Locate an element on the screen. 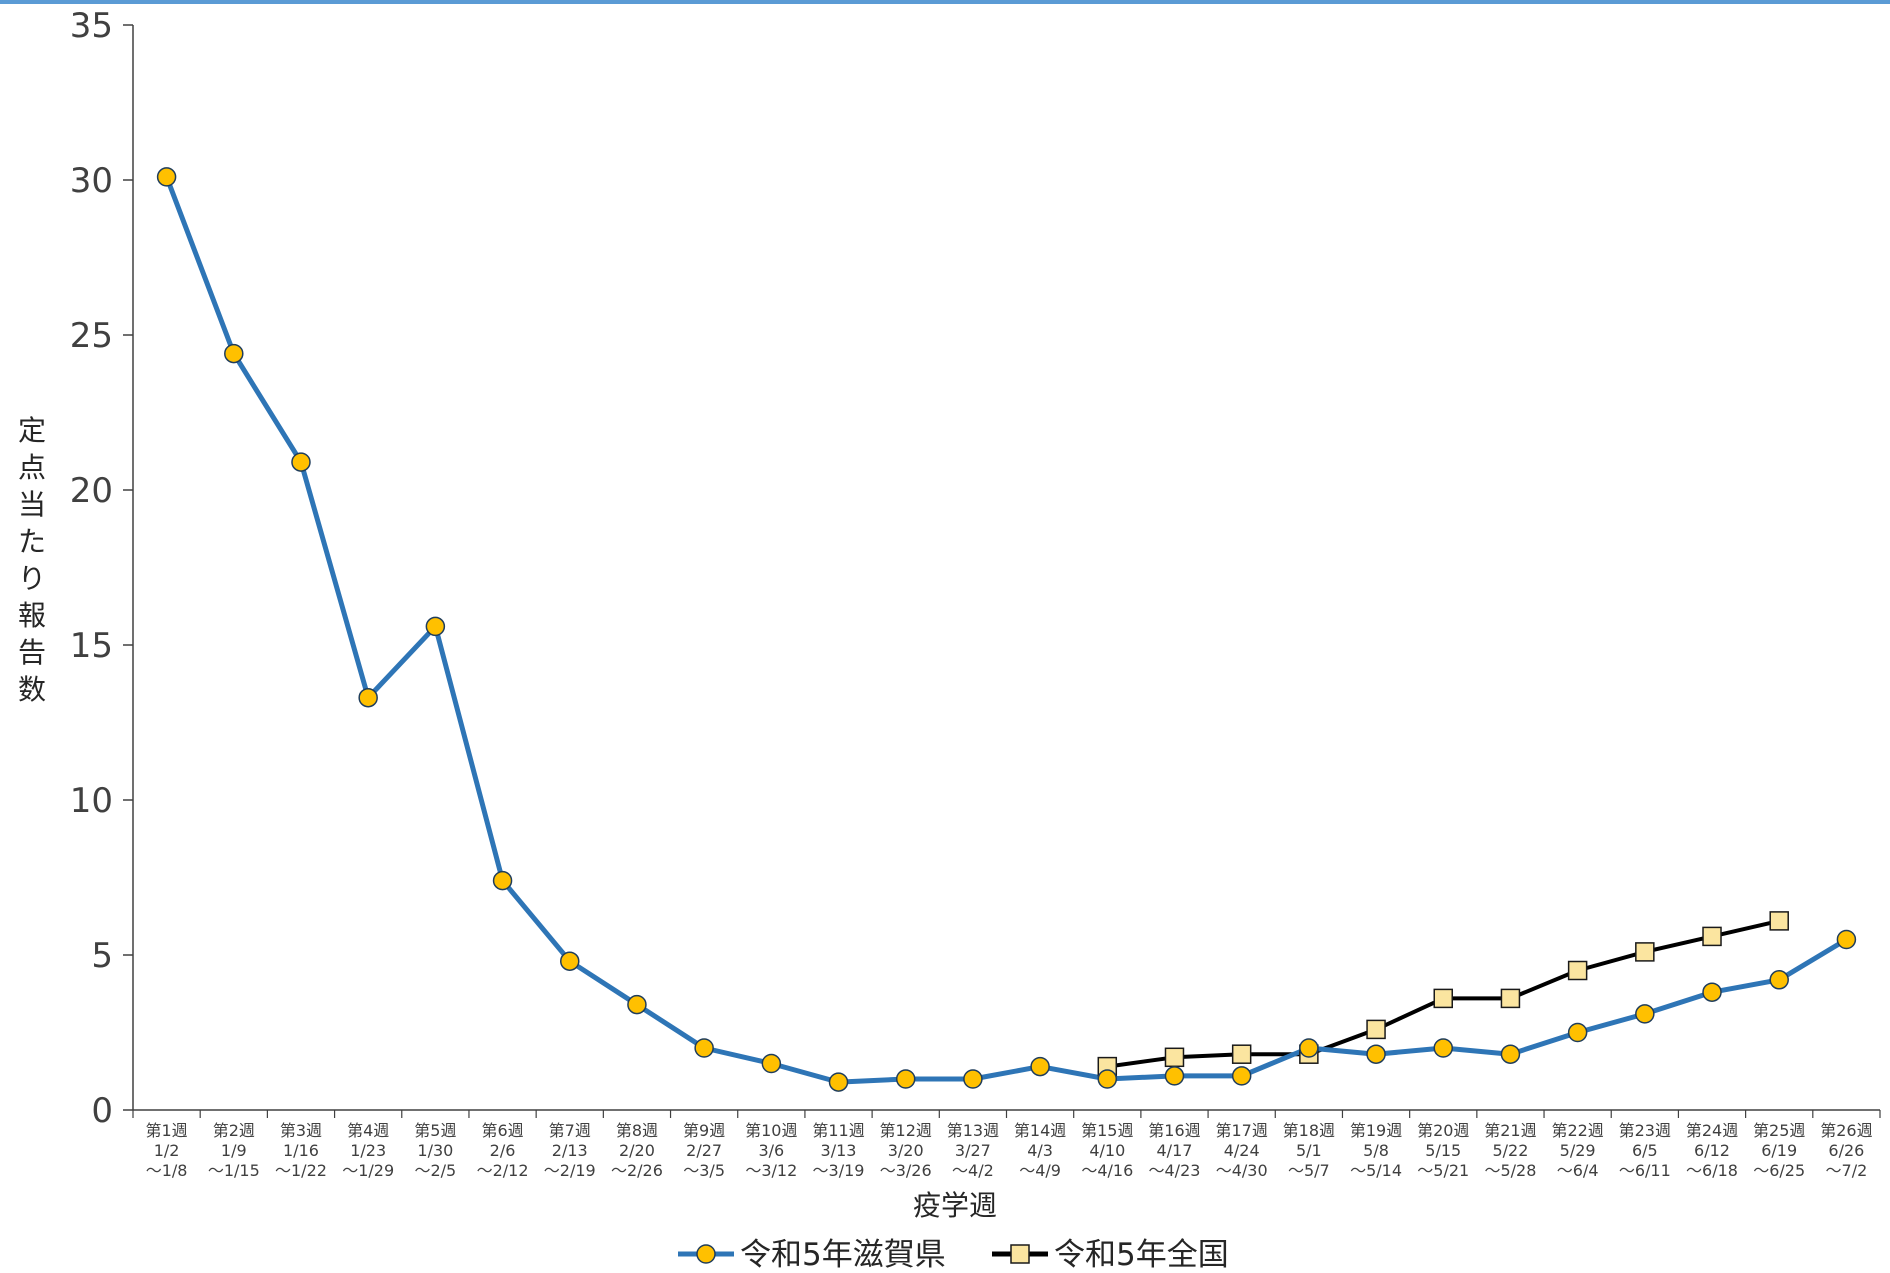 The image size is (1890, 1273). y-axis-title-char: り is located at coordinates (32, 578).